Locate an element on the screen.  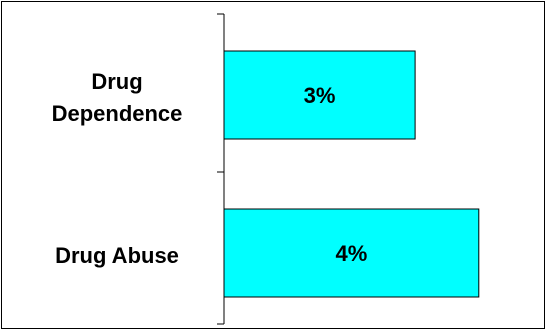
data-label: 4% is located at coordinates (352, 253).